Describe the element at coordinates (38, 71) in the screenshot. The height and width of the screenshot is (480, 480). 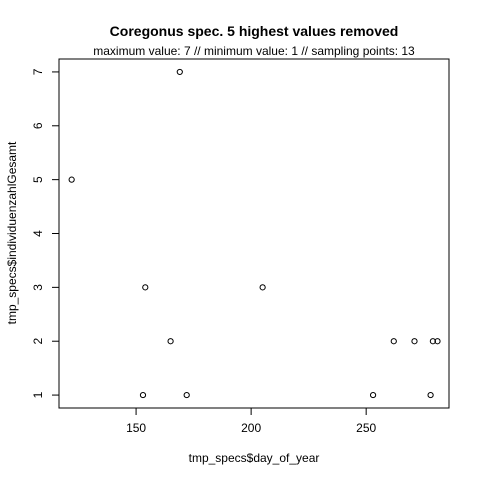
I see `y-tick-label: 7` at that location.